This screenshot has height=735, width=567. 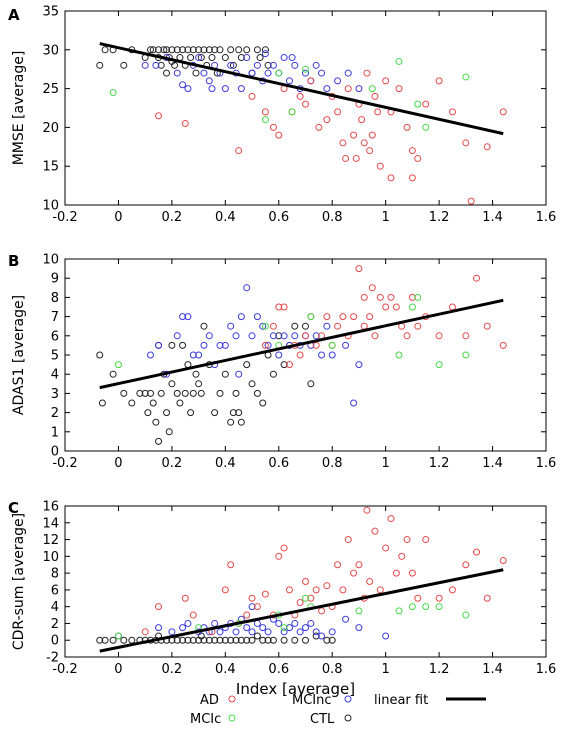 I want to click on x-axis-label: Index [average], so click(x=295, y=689).